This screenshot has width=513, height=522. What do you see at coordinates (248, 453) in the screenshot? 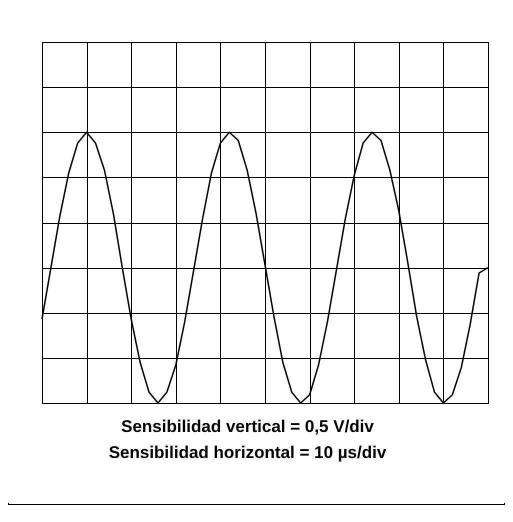
I see `text: Sensibilidad horizontal = 10 µs/div` at bounding box center [248, 453].